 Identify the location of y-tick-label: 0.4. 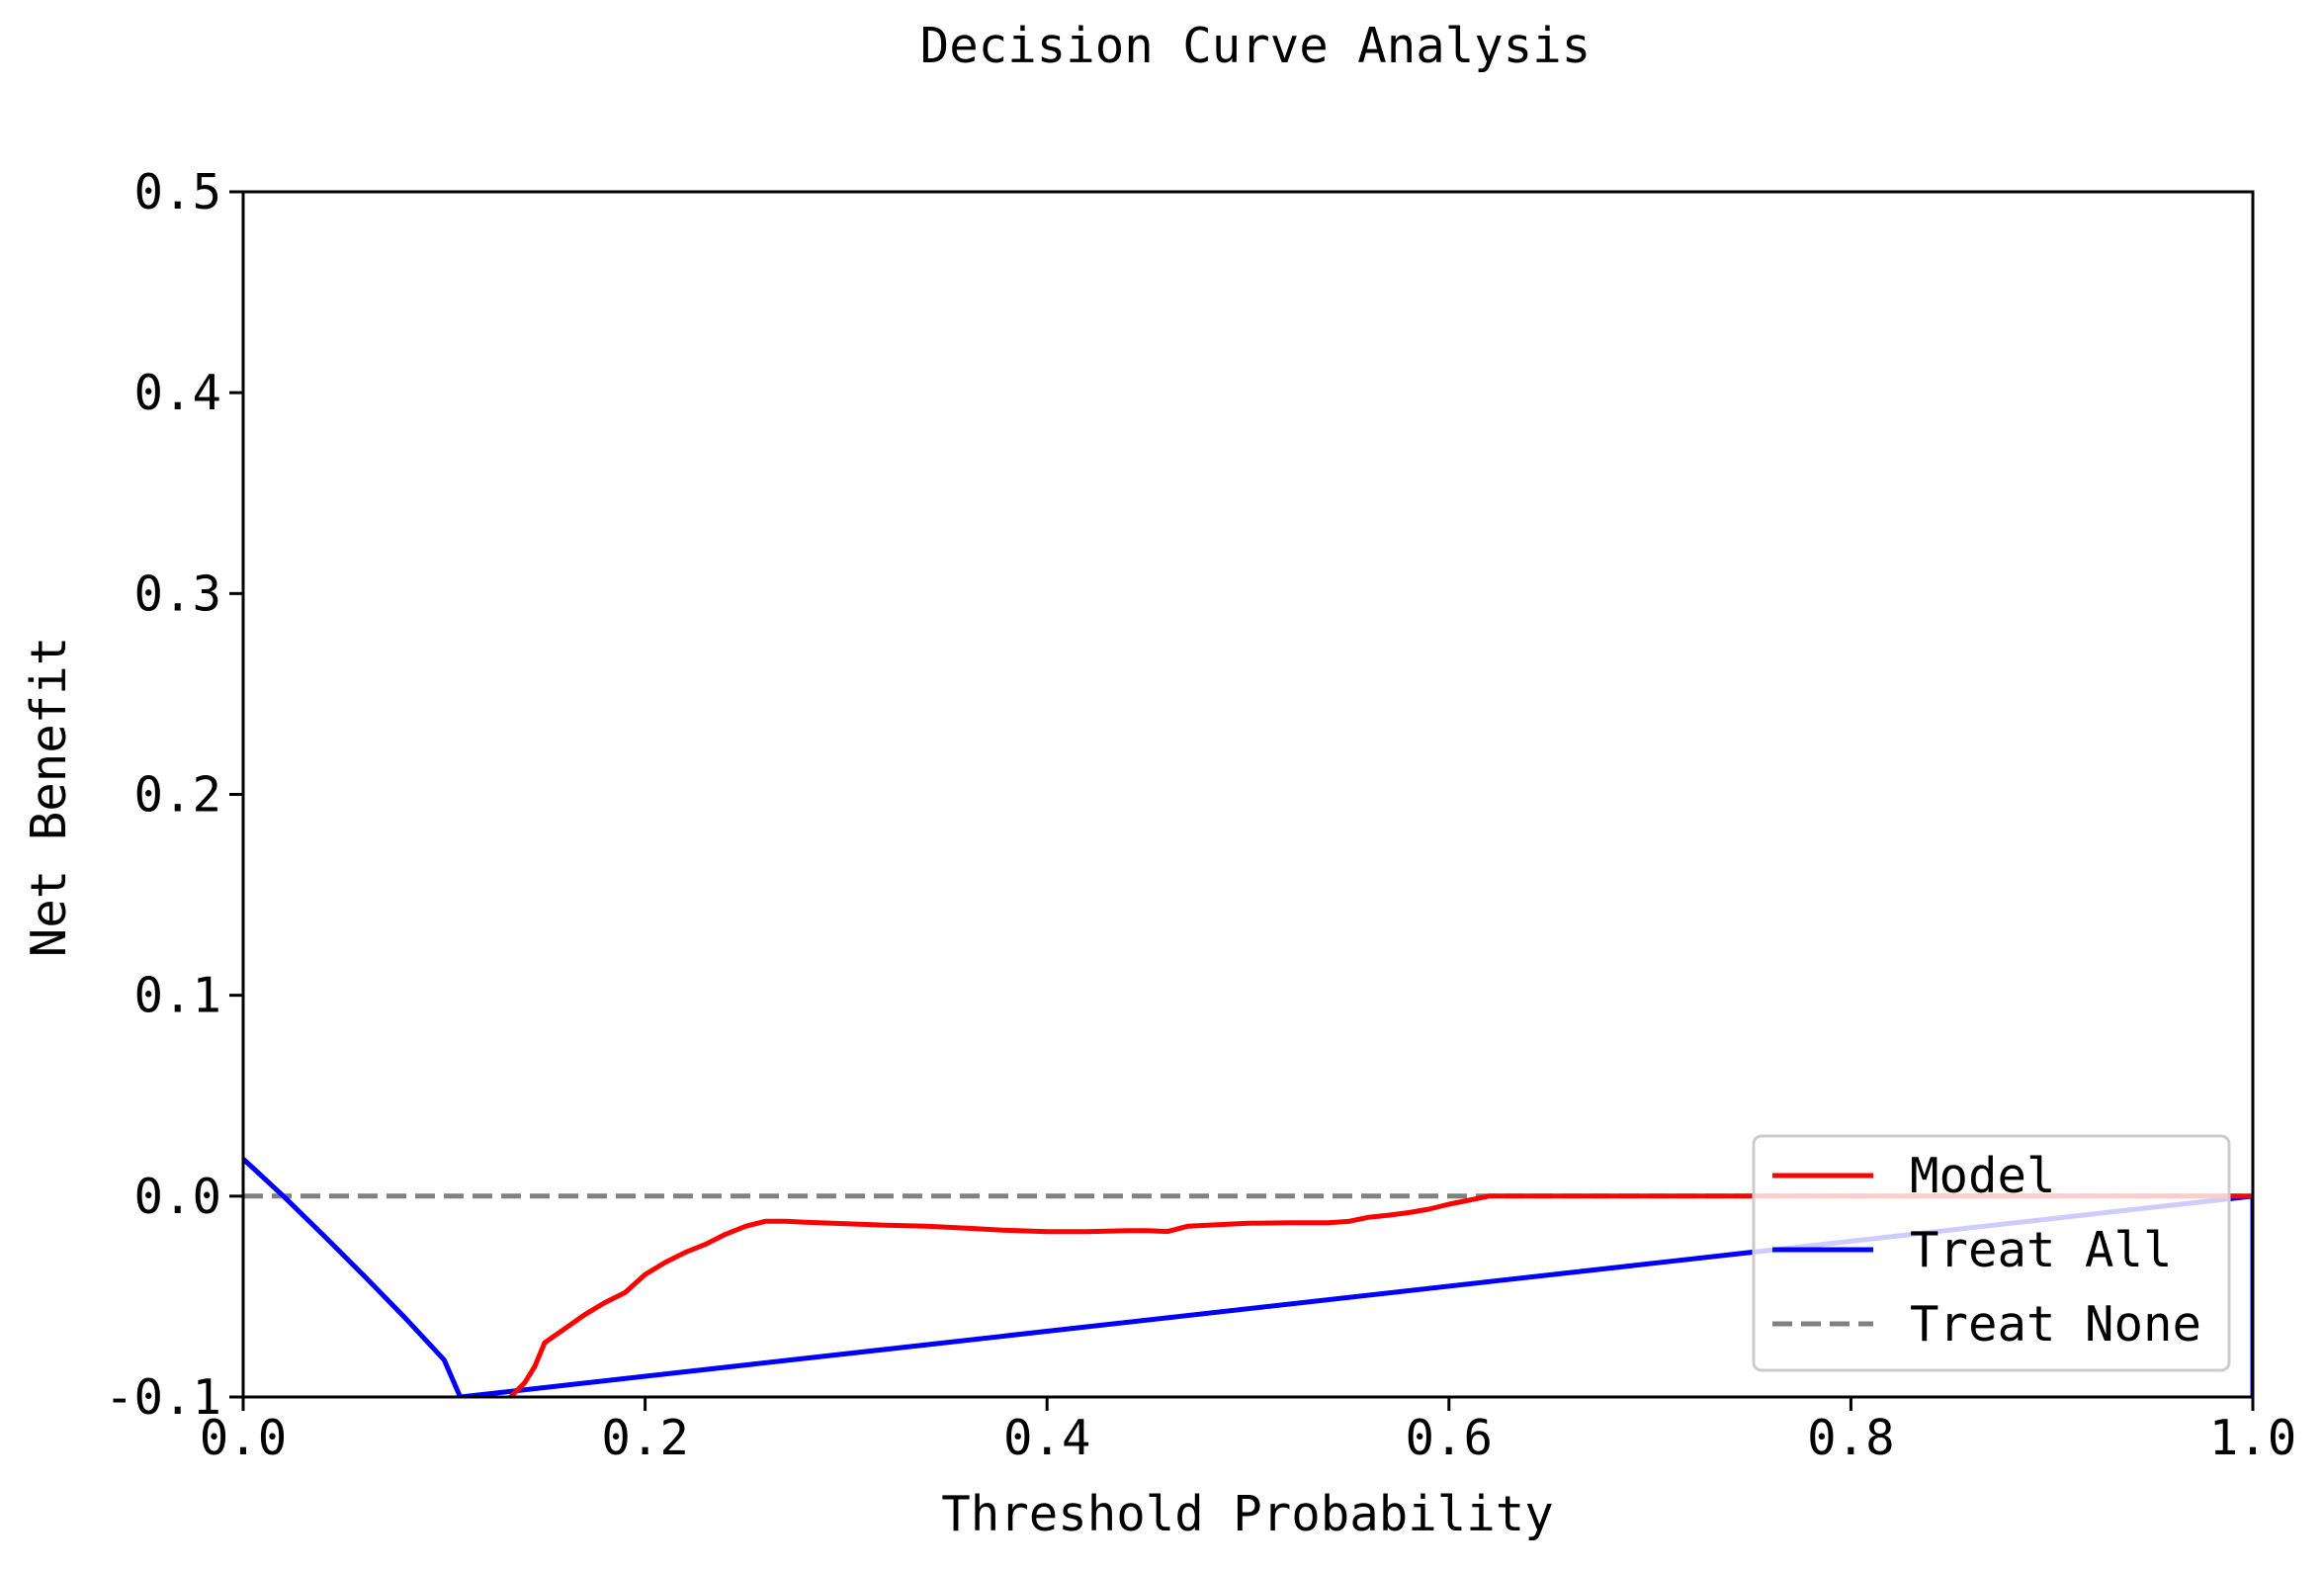
(177, 393).